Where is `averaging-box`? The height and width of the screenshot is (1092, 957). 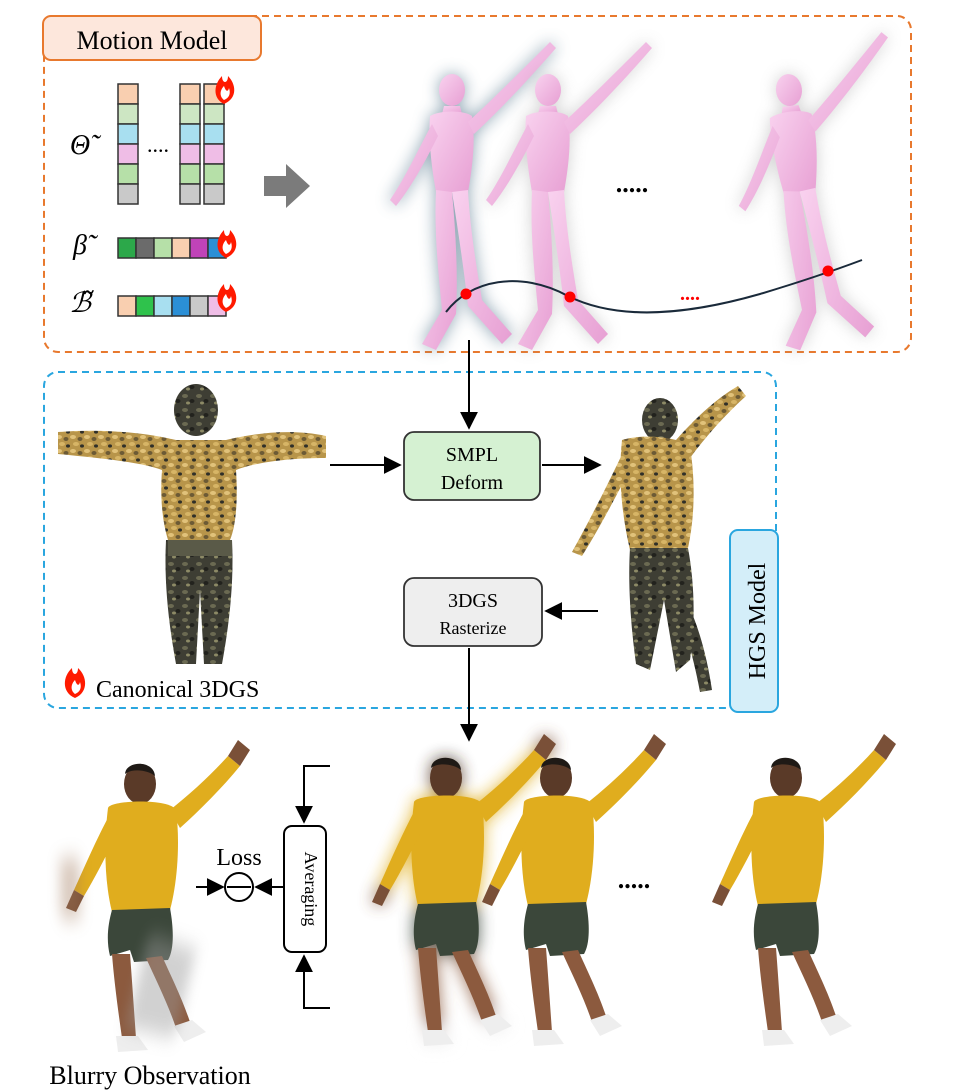 averaging-box is located at coordinates (305, 889).